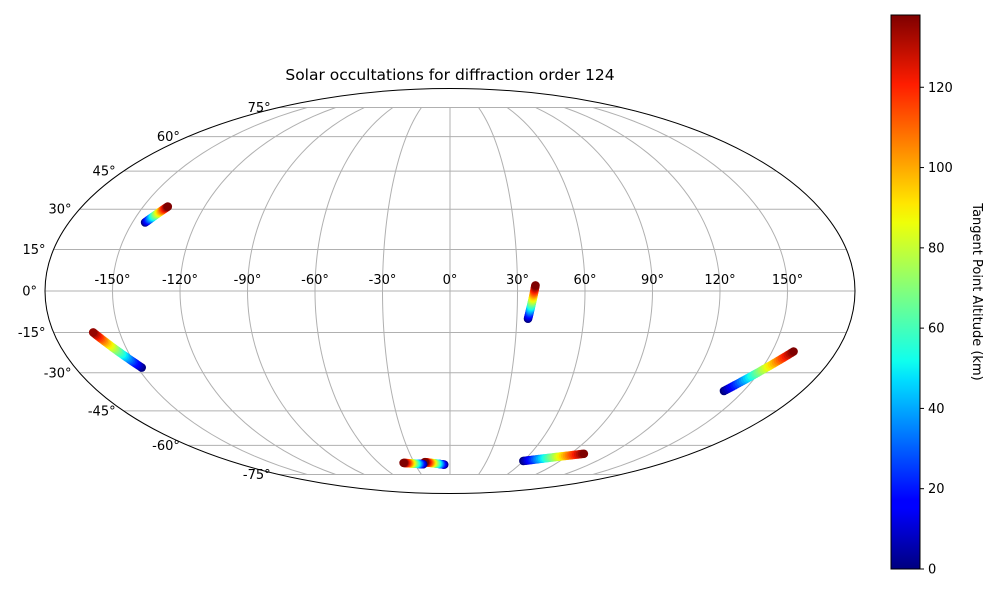 This screenshot has height=592, width=998. I want to click on longitude-tick-label: 60°, so click(584, 280).